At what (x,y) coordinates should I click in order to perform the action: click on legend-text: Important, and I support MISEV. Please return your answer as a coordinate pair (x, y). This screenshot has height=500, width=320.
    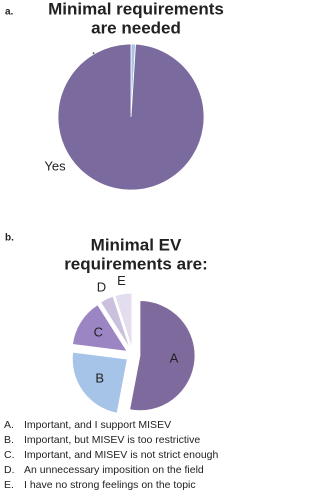
    Looking at the image, I should click on (97, 425).